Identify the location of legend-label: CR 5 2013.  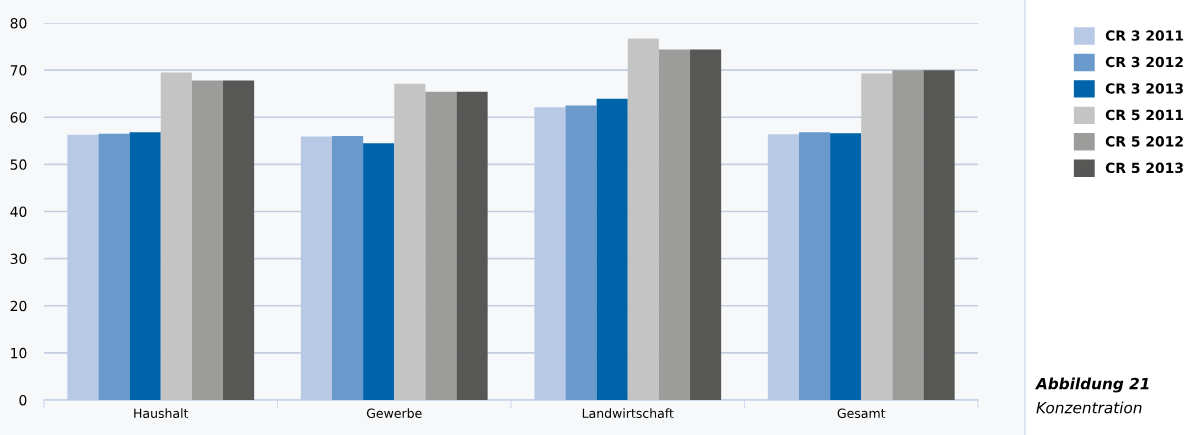
(1144, 168).